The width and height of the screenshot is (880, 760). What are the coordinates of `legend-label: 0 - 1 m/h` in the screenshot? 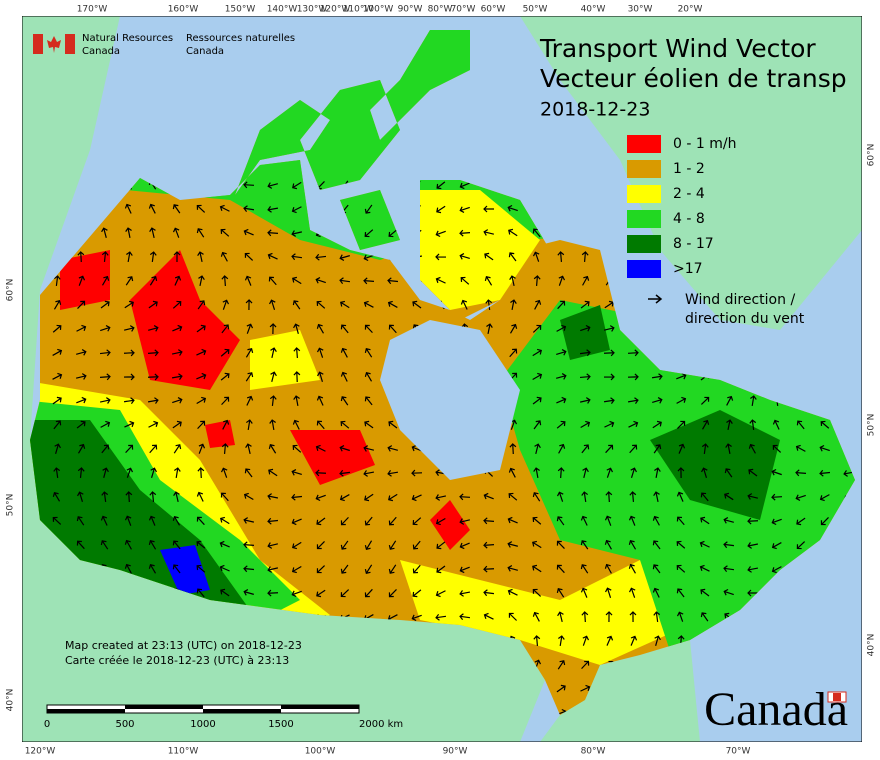 It's located at (704, 144).